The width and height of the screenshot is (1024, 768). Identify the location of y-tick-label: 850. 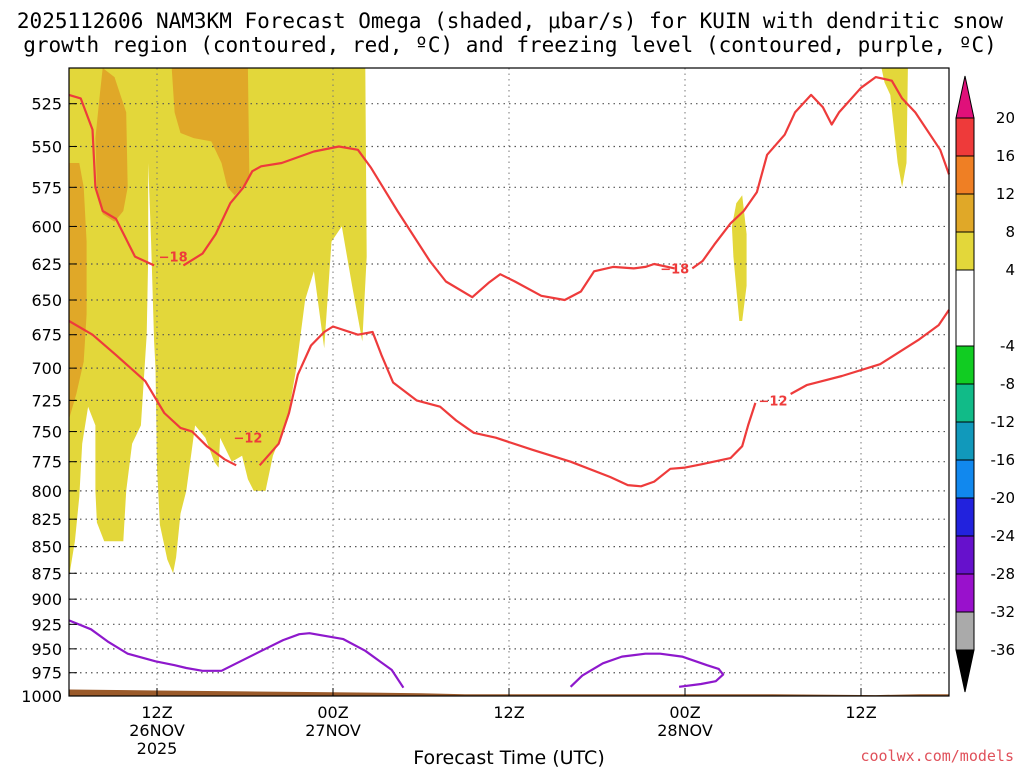
(46, 547).